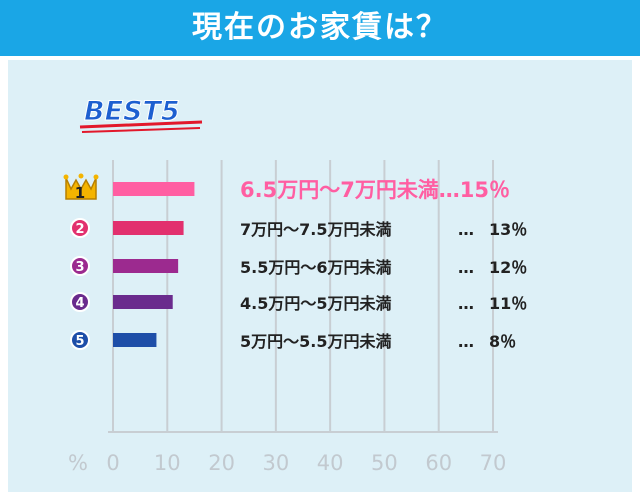 This screenshot has height=499, width=640. I want to click on category-label: 6.5万円〜7万円未満…15％, so click(375, 190).